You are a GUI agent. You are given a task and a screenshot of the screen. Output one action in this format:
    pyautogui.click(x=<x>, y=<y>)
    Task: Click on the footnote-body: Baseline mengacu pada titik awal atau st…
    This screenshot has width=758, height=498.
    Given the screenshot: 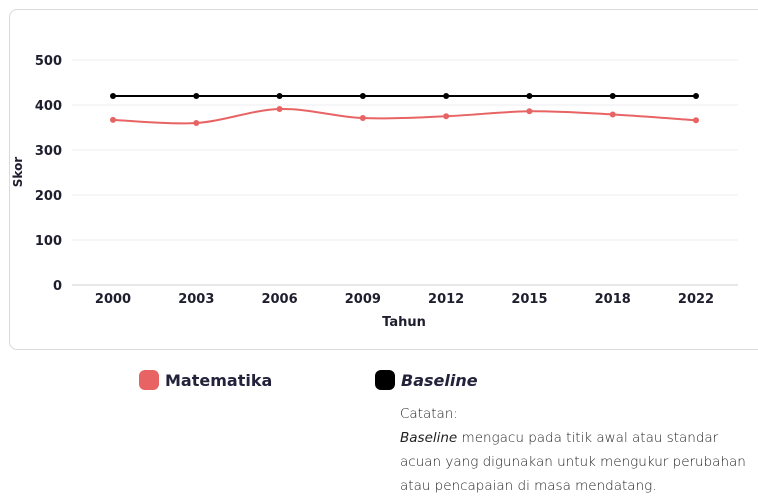 What is the action you would take?
    pyautogui.click(x=579, y=462)
    